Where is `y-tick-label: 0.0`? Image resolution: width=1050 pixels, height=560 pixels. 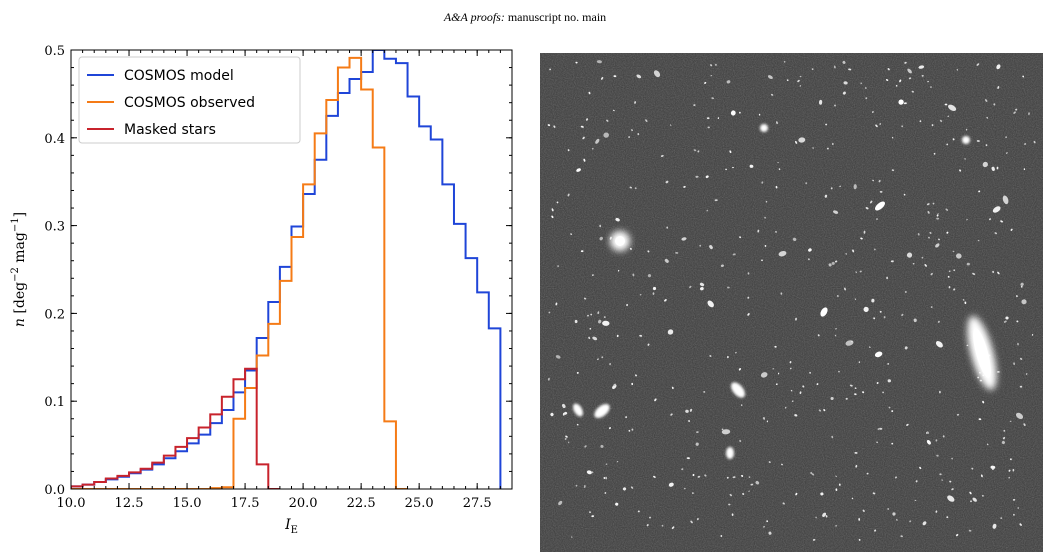 y-tick-label: 0.0 is located at coordinates (54, 490).